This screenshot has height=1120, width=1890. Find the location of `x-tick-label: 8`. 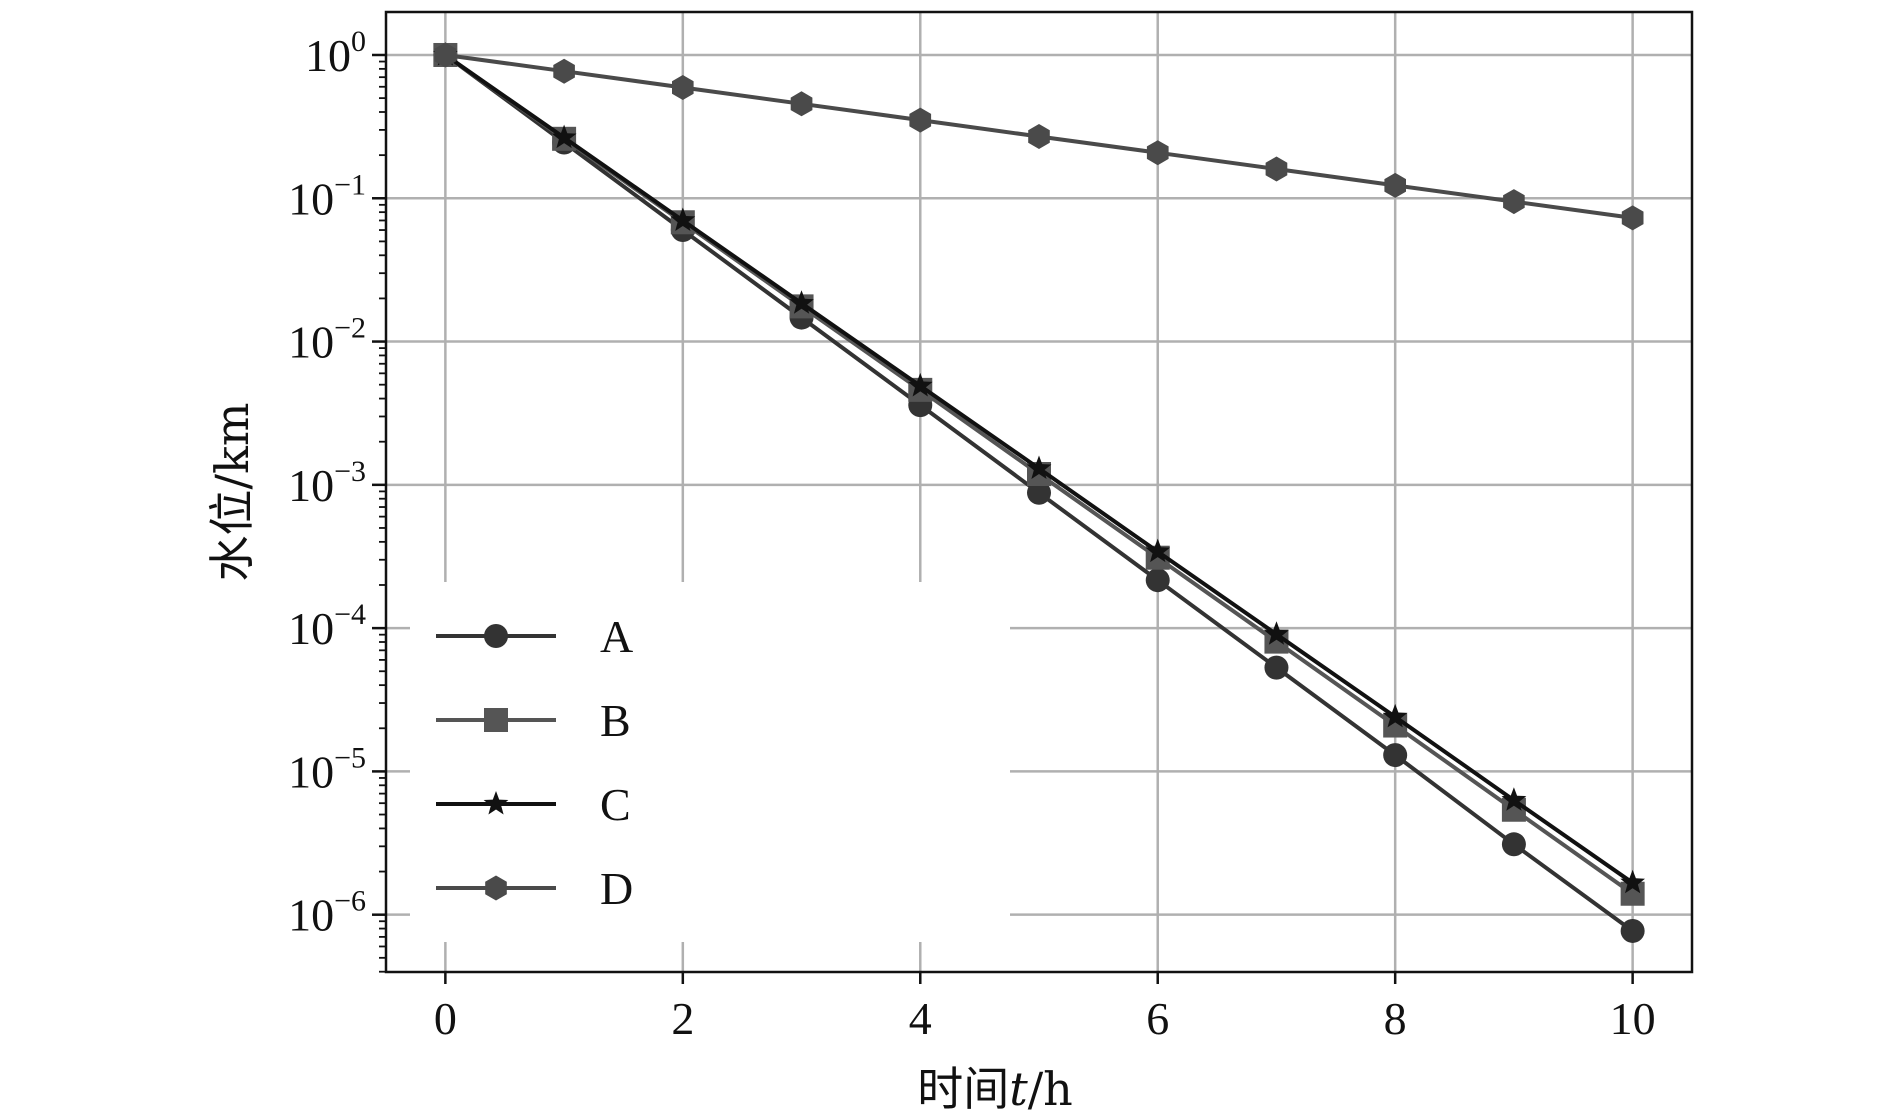

x-tick-label: 8 is located at coordinates (1395, 1018).